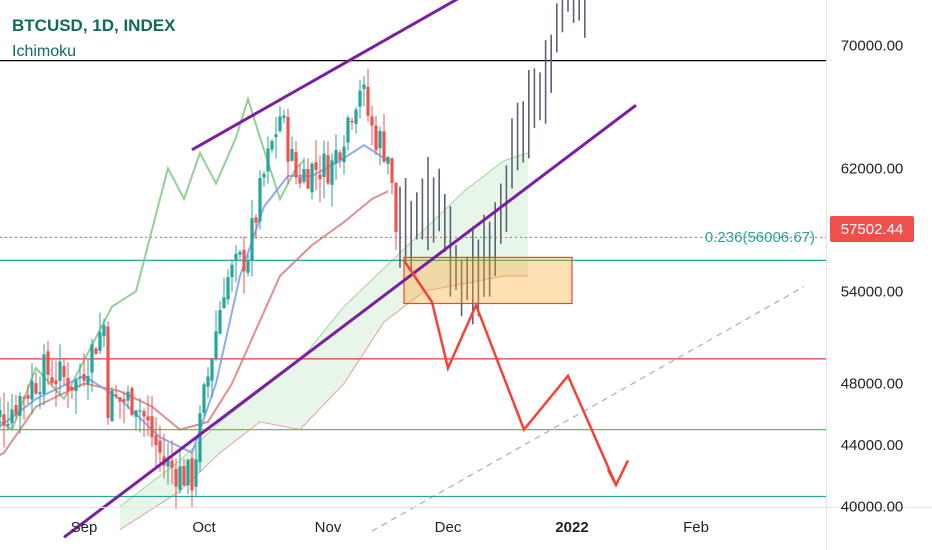 The height and width of the screenshot is (550, 932). What do you see at coordinates (390, 527) in the screenshot?
I see `time-axis: Sep Oct Nov Dec 2022 Feb` at bounding box center [390, 527].